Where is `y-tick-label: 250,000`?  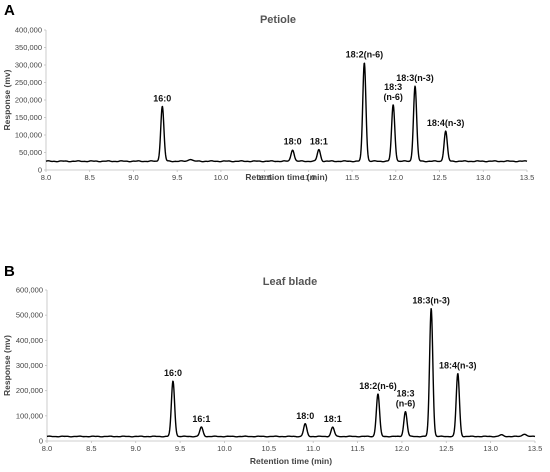 y-tick-label: 250,000 is located at coordinates (28, 82).